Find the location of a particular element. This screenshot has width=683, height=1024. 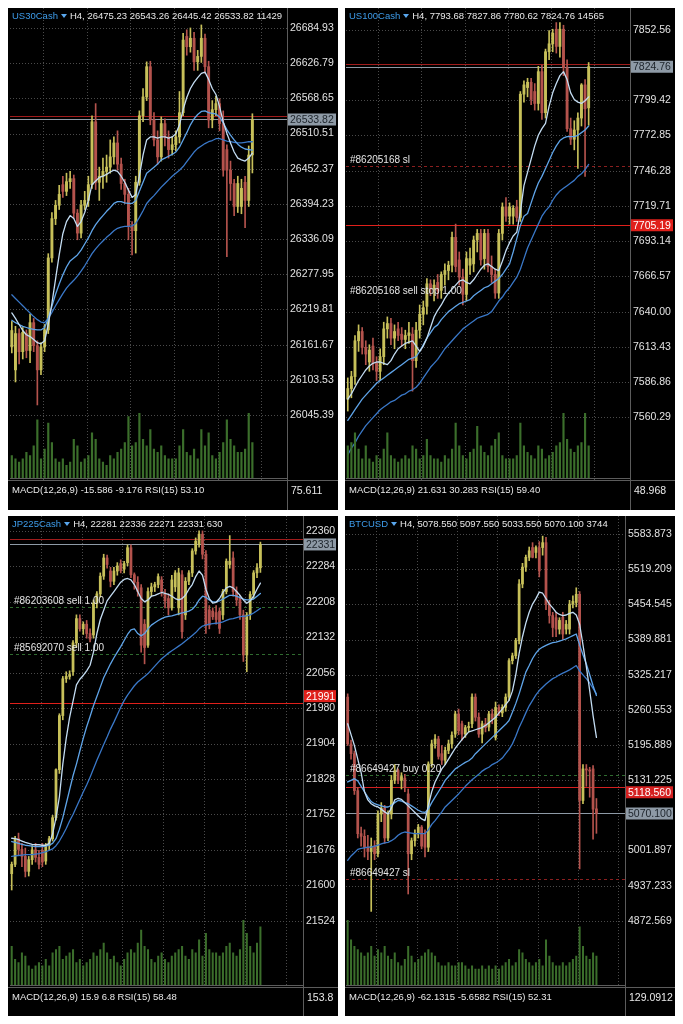

y-tick-label: 5001.897 is located at coordinates (650, 849).